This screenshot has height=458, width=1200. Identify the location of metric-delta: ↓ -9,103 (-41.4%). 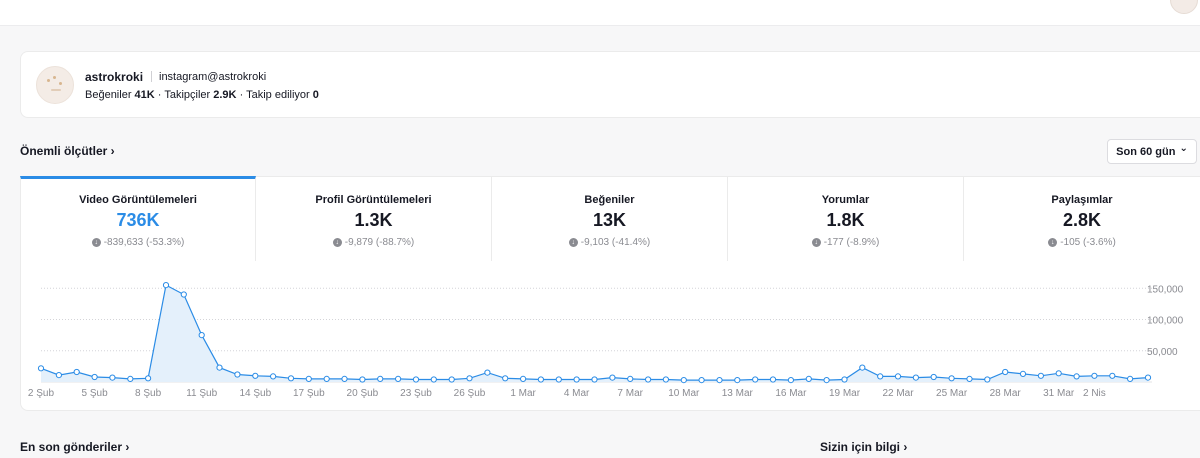
(609, 242).